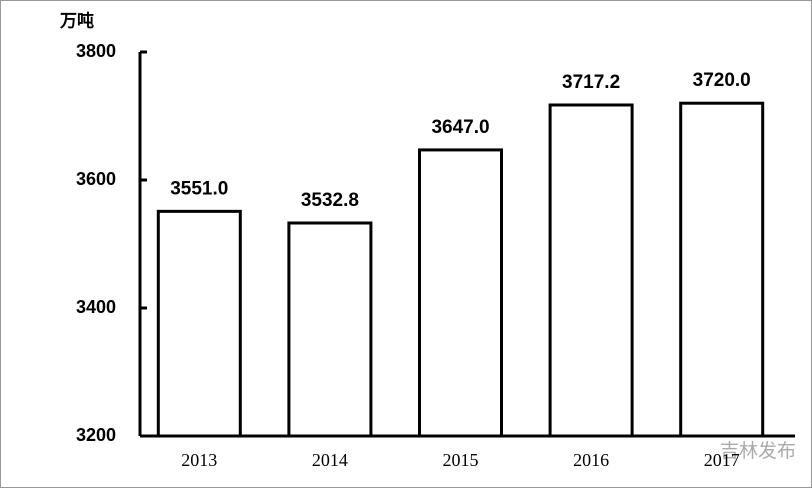 Image resolution: width=812 pixels, height=488 pixels. What do you see at coordinates (96, 435) in the screenshot?
I see `y-tick-label: 3200` at bounding box center [96, 435].